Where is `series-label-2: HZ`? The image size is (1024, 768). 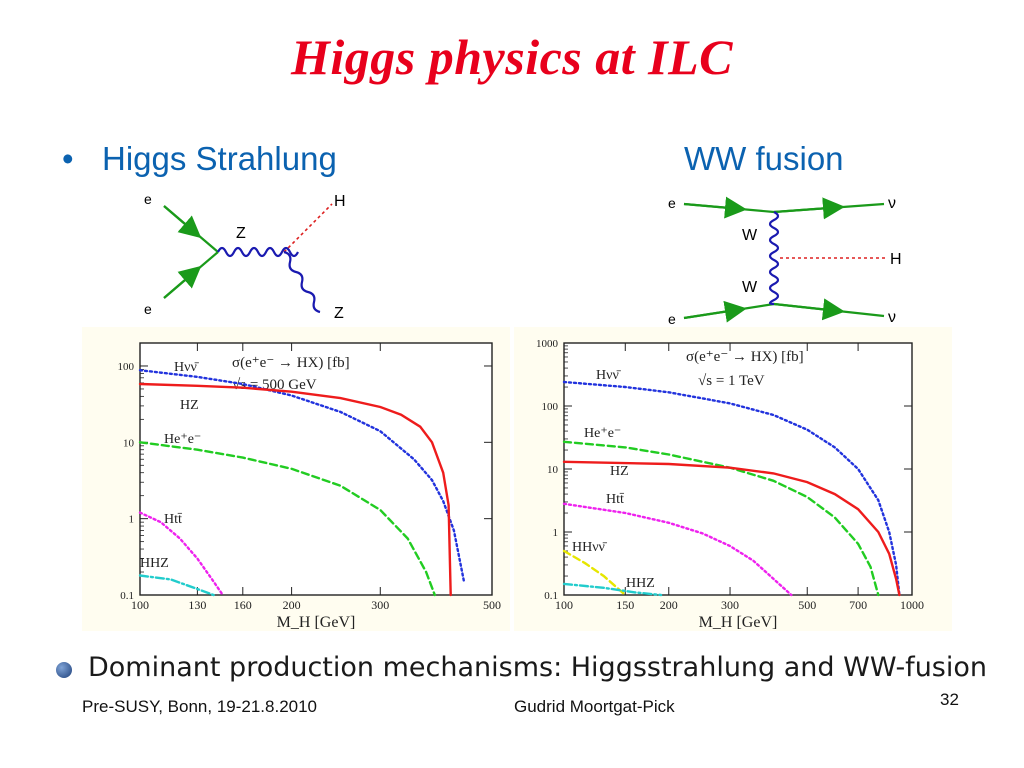
series-label-2: HZ is located at coordinates (619, 471).